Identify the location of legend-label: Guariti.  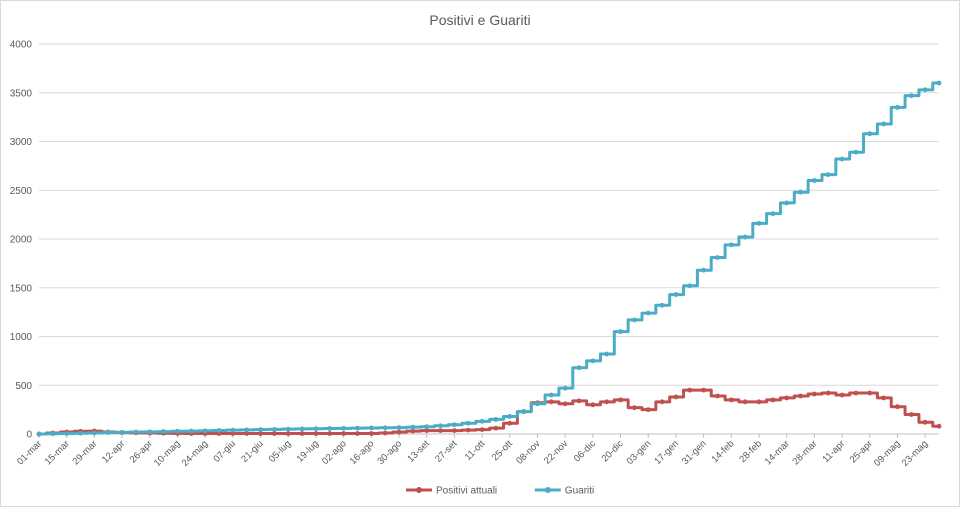
(579, 491).